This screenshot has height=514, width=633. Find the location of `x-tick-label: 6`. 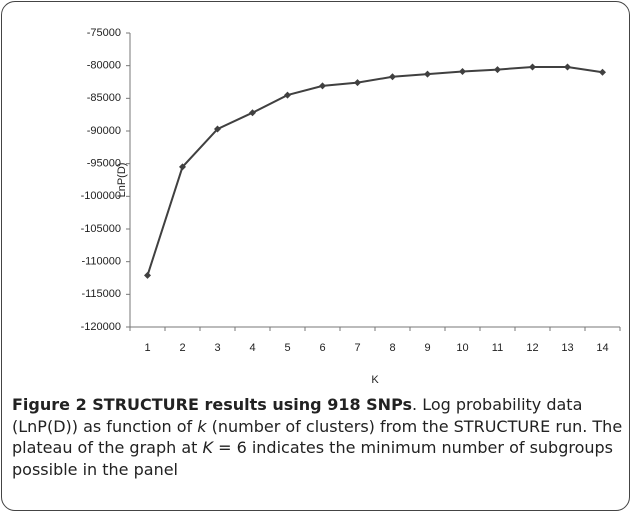

x-tick-label: 6 is located at coordinates (322, 348).